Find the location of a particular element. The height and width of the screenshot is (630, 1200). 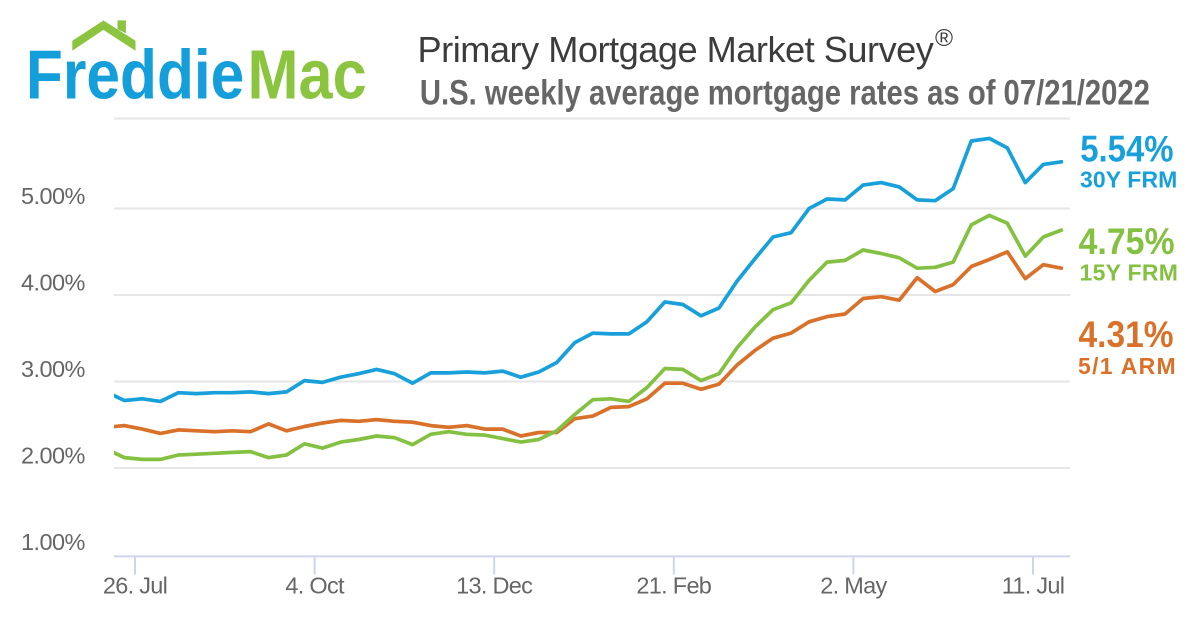

svg-text: 5/1 ARM is located at coordinates (1127, 366).